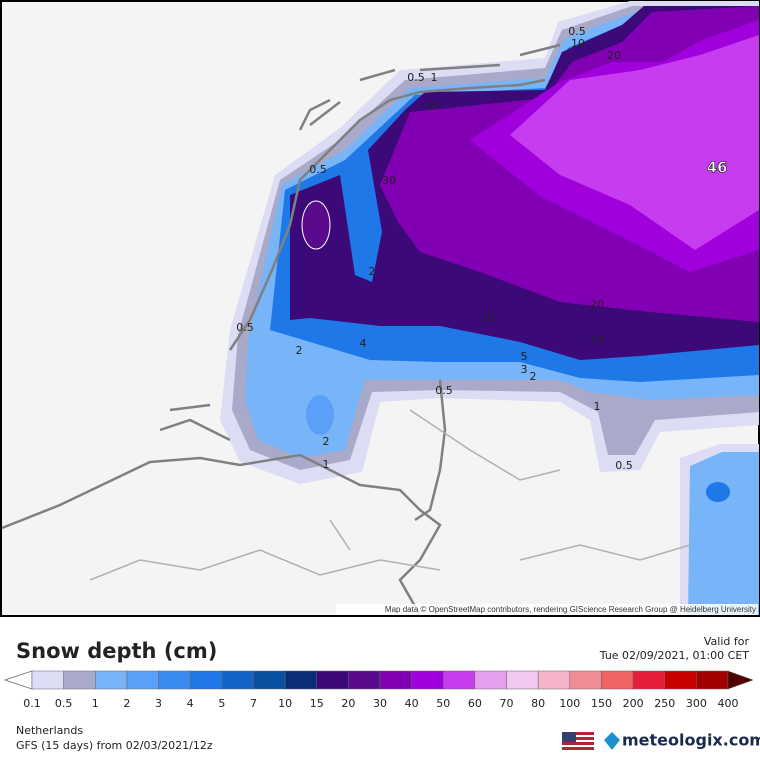 This screenshot has width=760, height=764. I want to click on legend-label: 0.5, so click(64, 703).